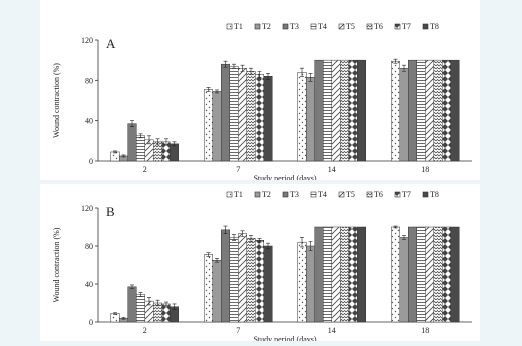  I want to click on legend-label: T7, so click(406, 26).